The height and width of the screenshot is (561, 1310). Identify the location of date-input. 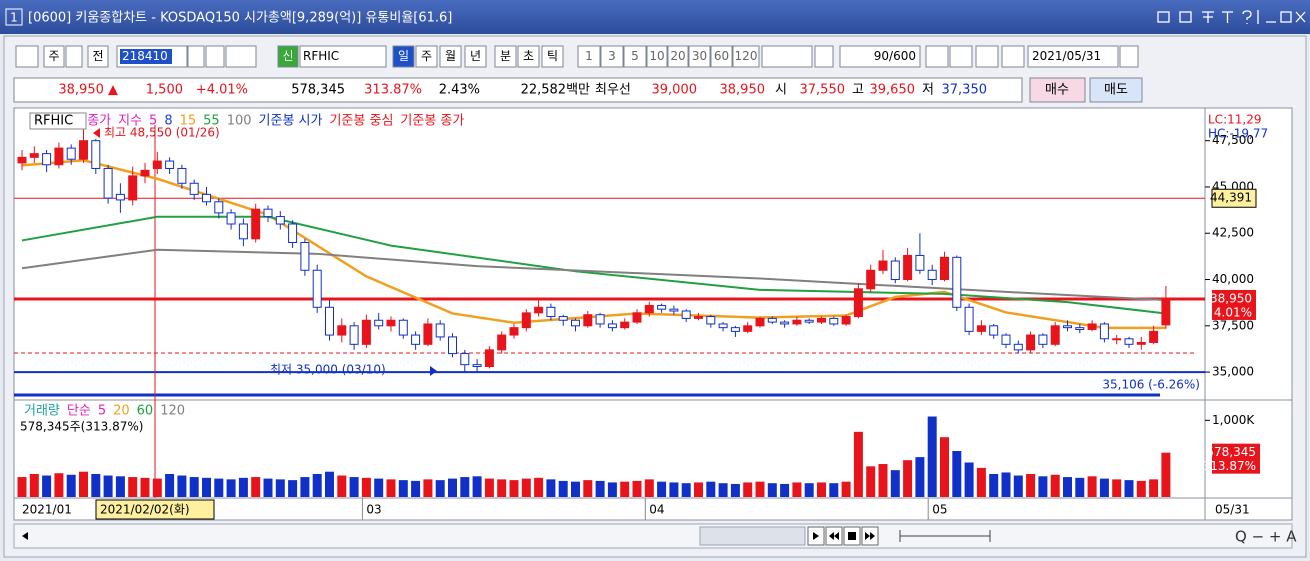
(1073, 56).